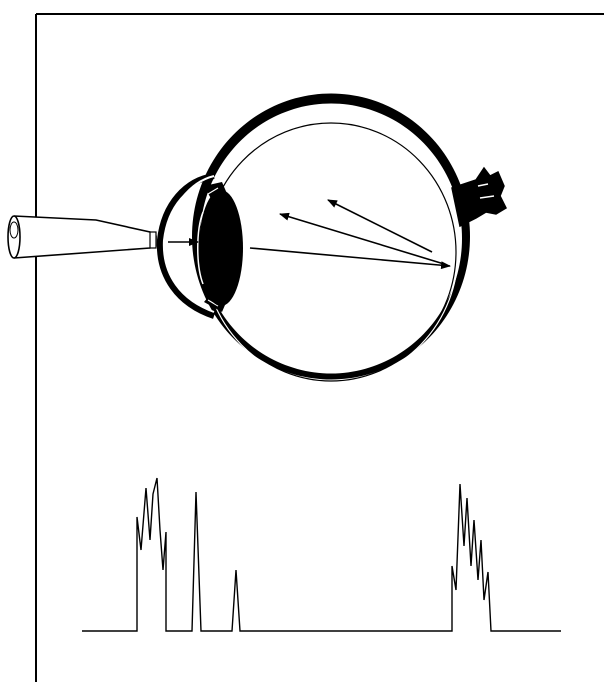 This screenshot has height=682, width=604. I want to click on probe-icon, so click(82, 237).